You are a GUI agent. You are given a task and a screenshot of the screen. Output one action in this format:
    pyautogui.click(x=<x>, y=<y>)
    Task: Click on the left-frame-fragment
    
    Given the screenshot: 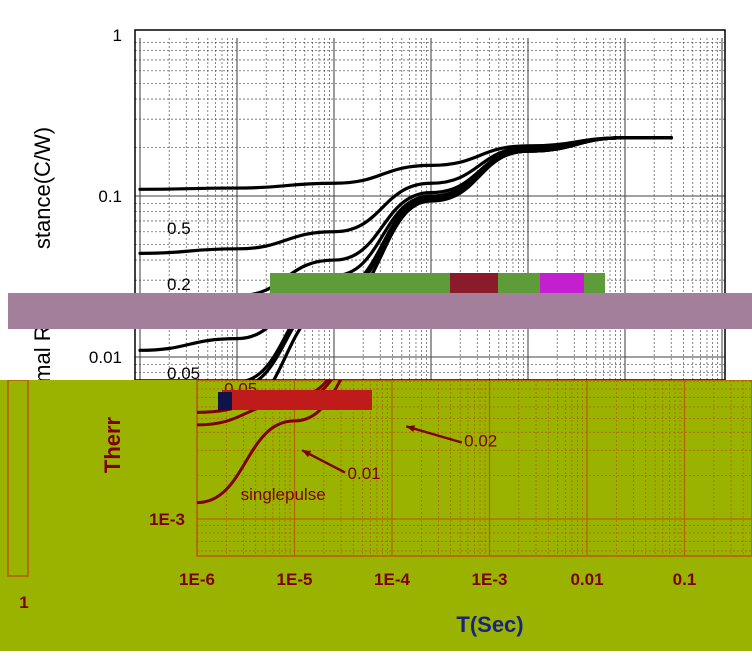 What is the action you would take?
    pyautogui.click(x=18, y=478)
    